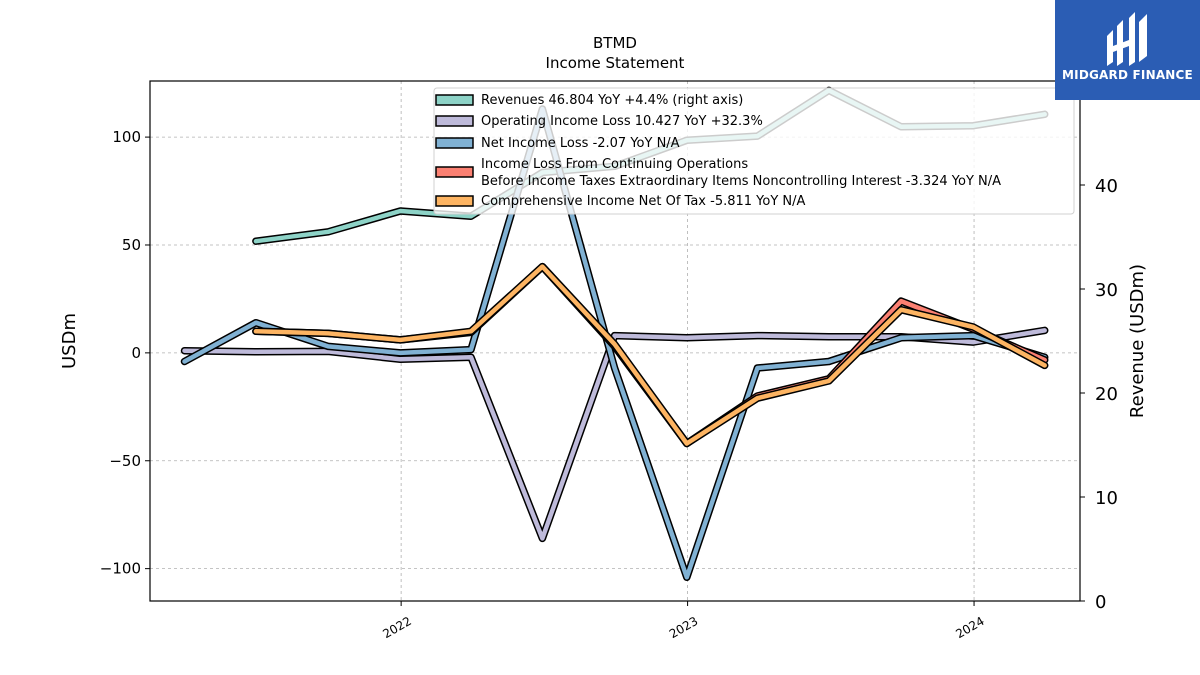 Image resolution: width=1200 pixels, height=675 pixels. I want to click on x-tick-label: 2024, so click(969, 627).